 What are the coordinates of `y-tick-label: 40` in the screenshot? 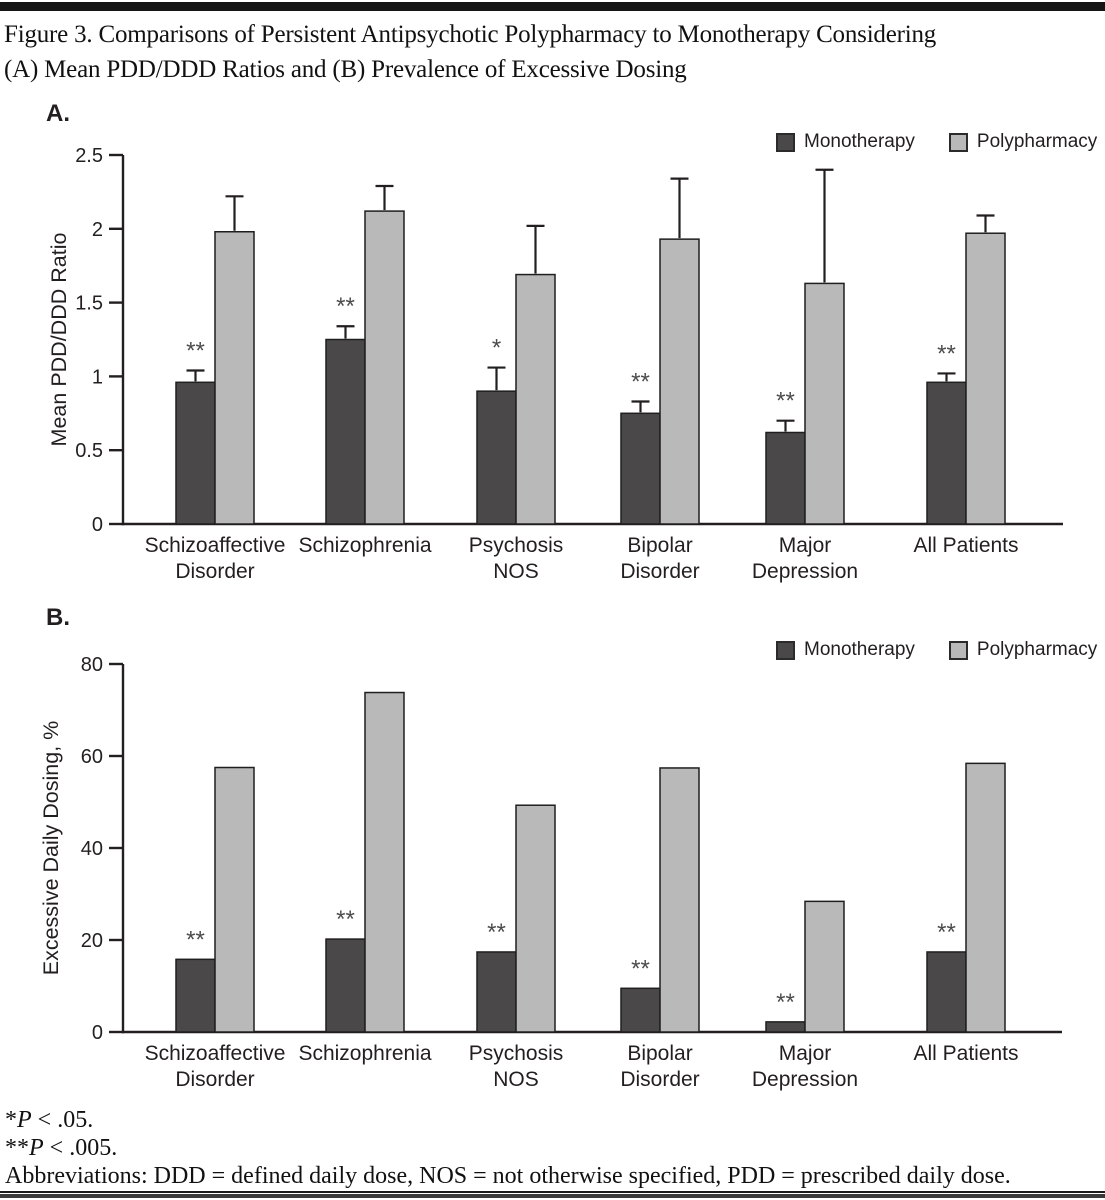 It's located at (92, 849).